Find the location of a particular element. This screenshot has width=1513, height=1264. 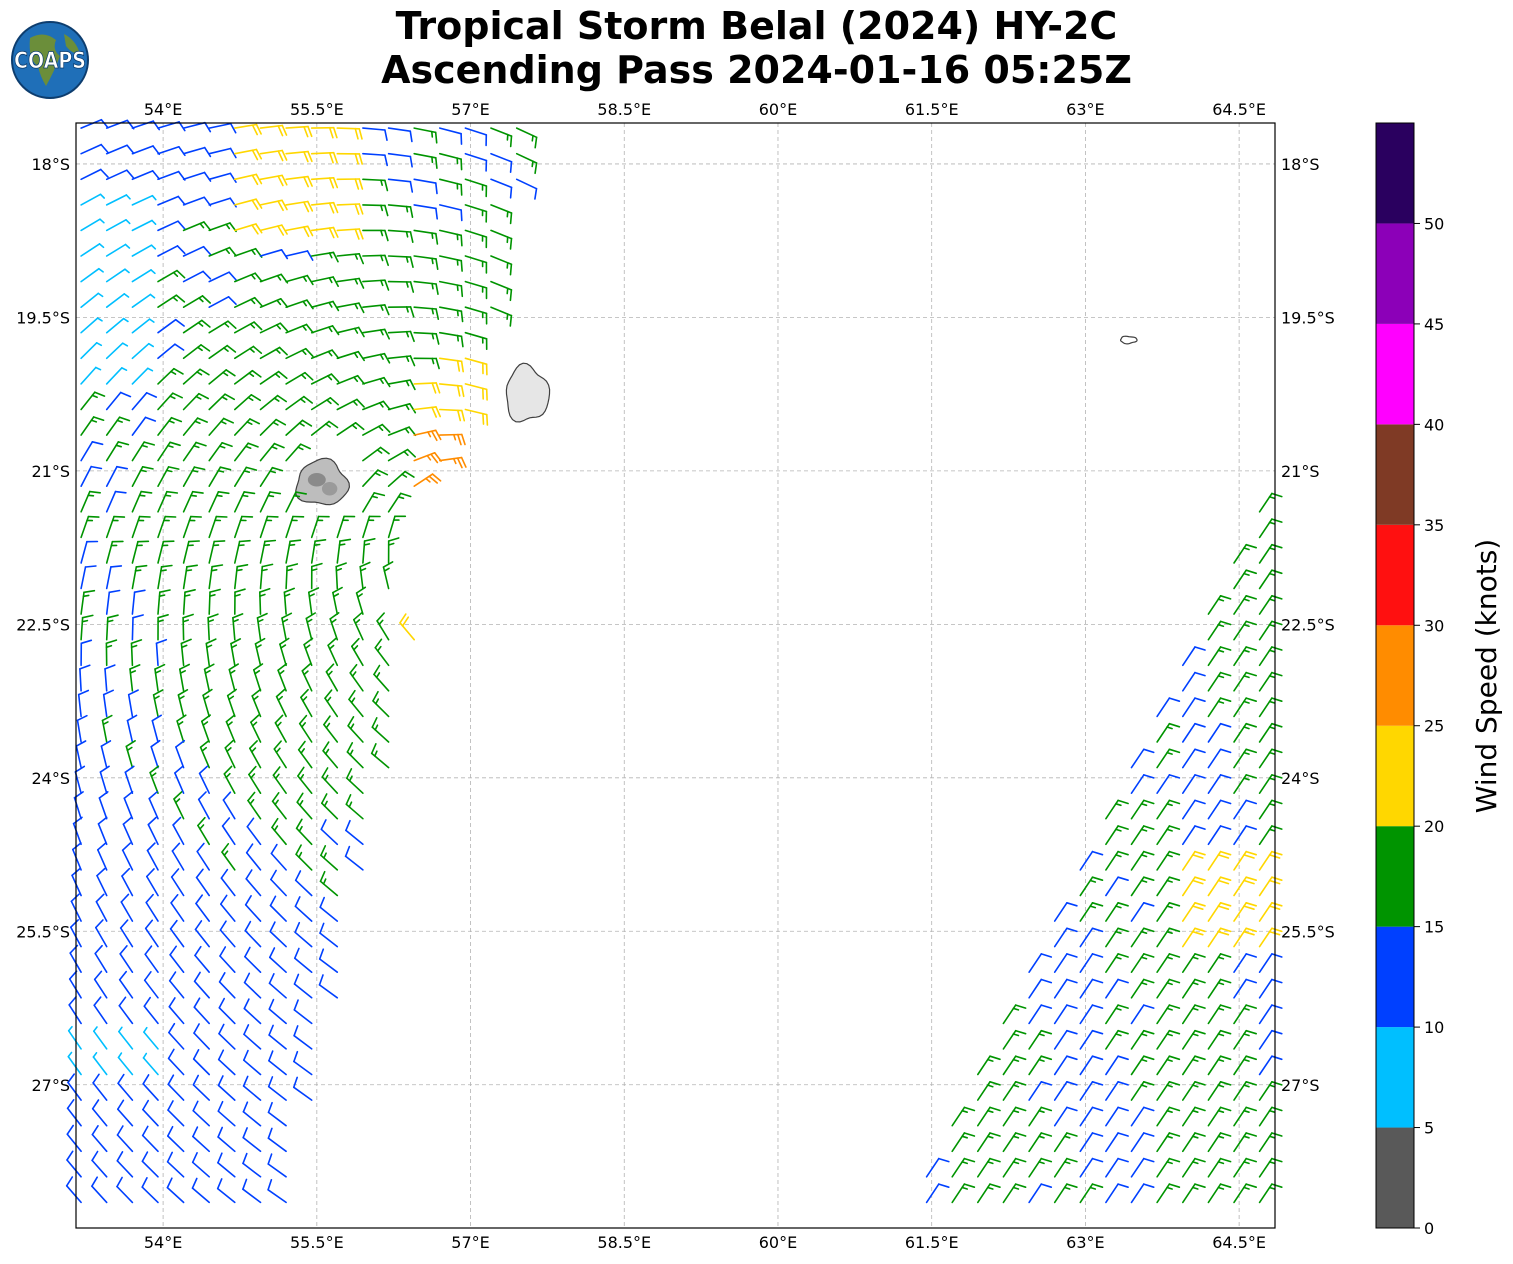

lat-tick-label-left: 21°S is located at coordinates (50, 471).